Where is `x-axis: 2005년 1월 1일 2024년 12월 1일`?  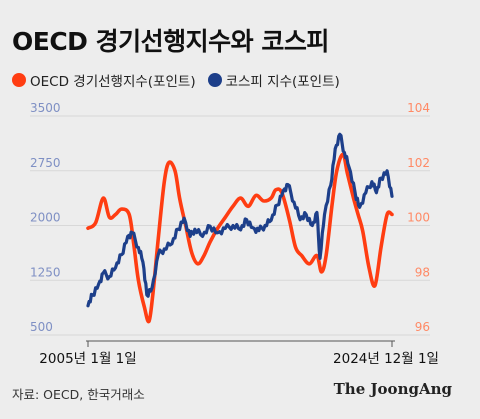 x-axis: 2005년 1월 1일 2024년 12월 1일 is located at coordinates (239, 353).